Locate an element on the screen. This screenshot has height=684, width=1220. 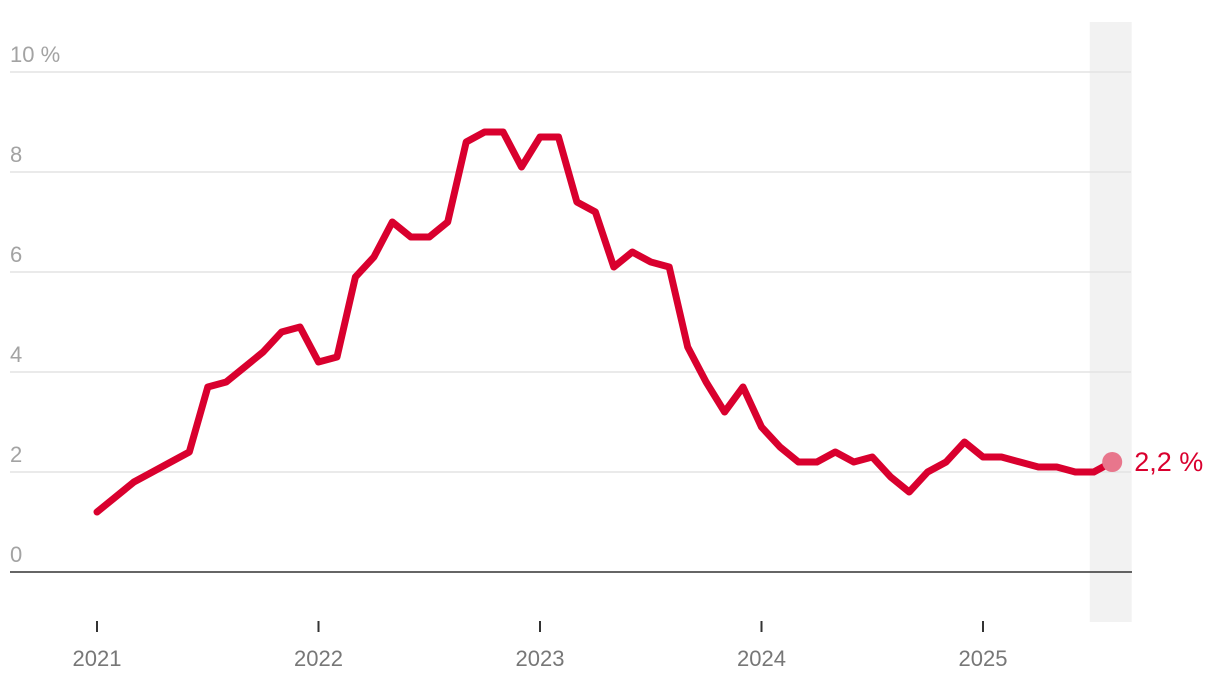
y-tick-label: 4 is located at coordinates (16, 354).